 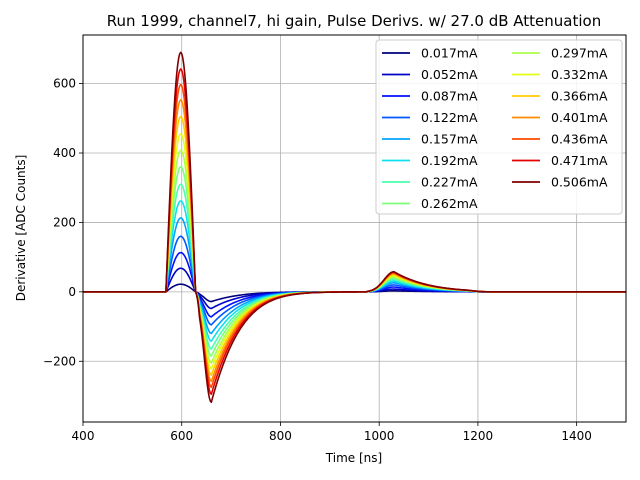 I want to click on y-axis-label: Derivative [ADC Counts], so click(x=21, y=228).